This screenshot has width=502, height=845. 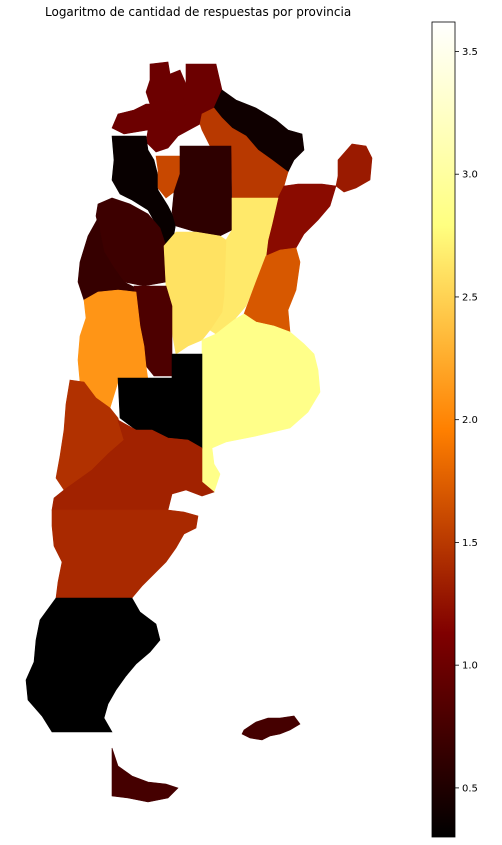 I want to click on colorbar-gradient, so click(x=443, y=429).